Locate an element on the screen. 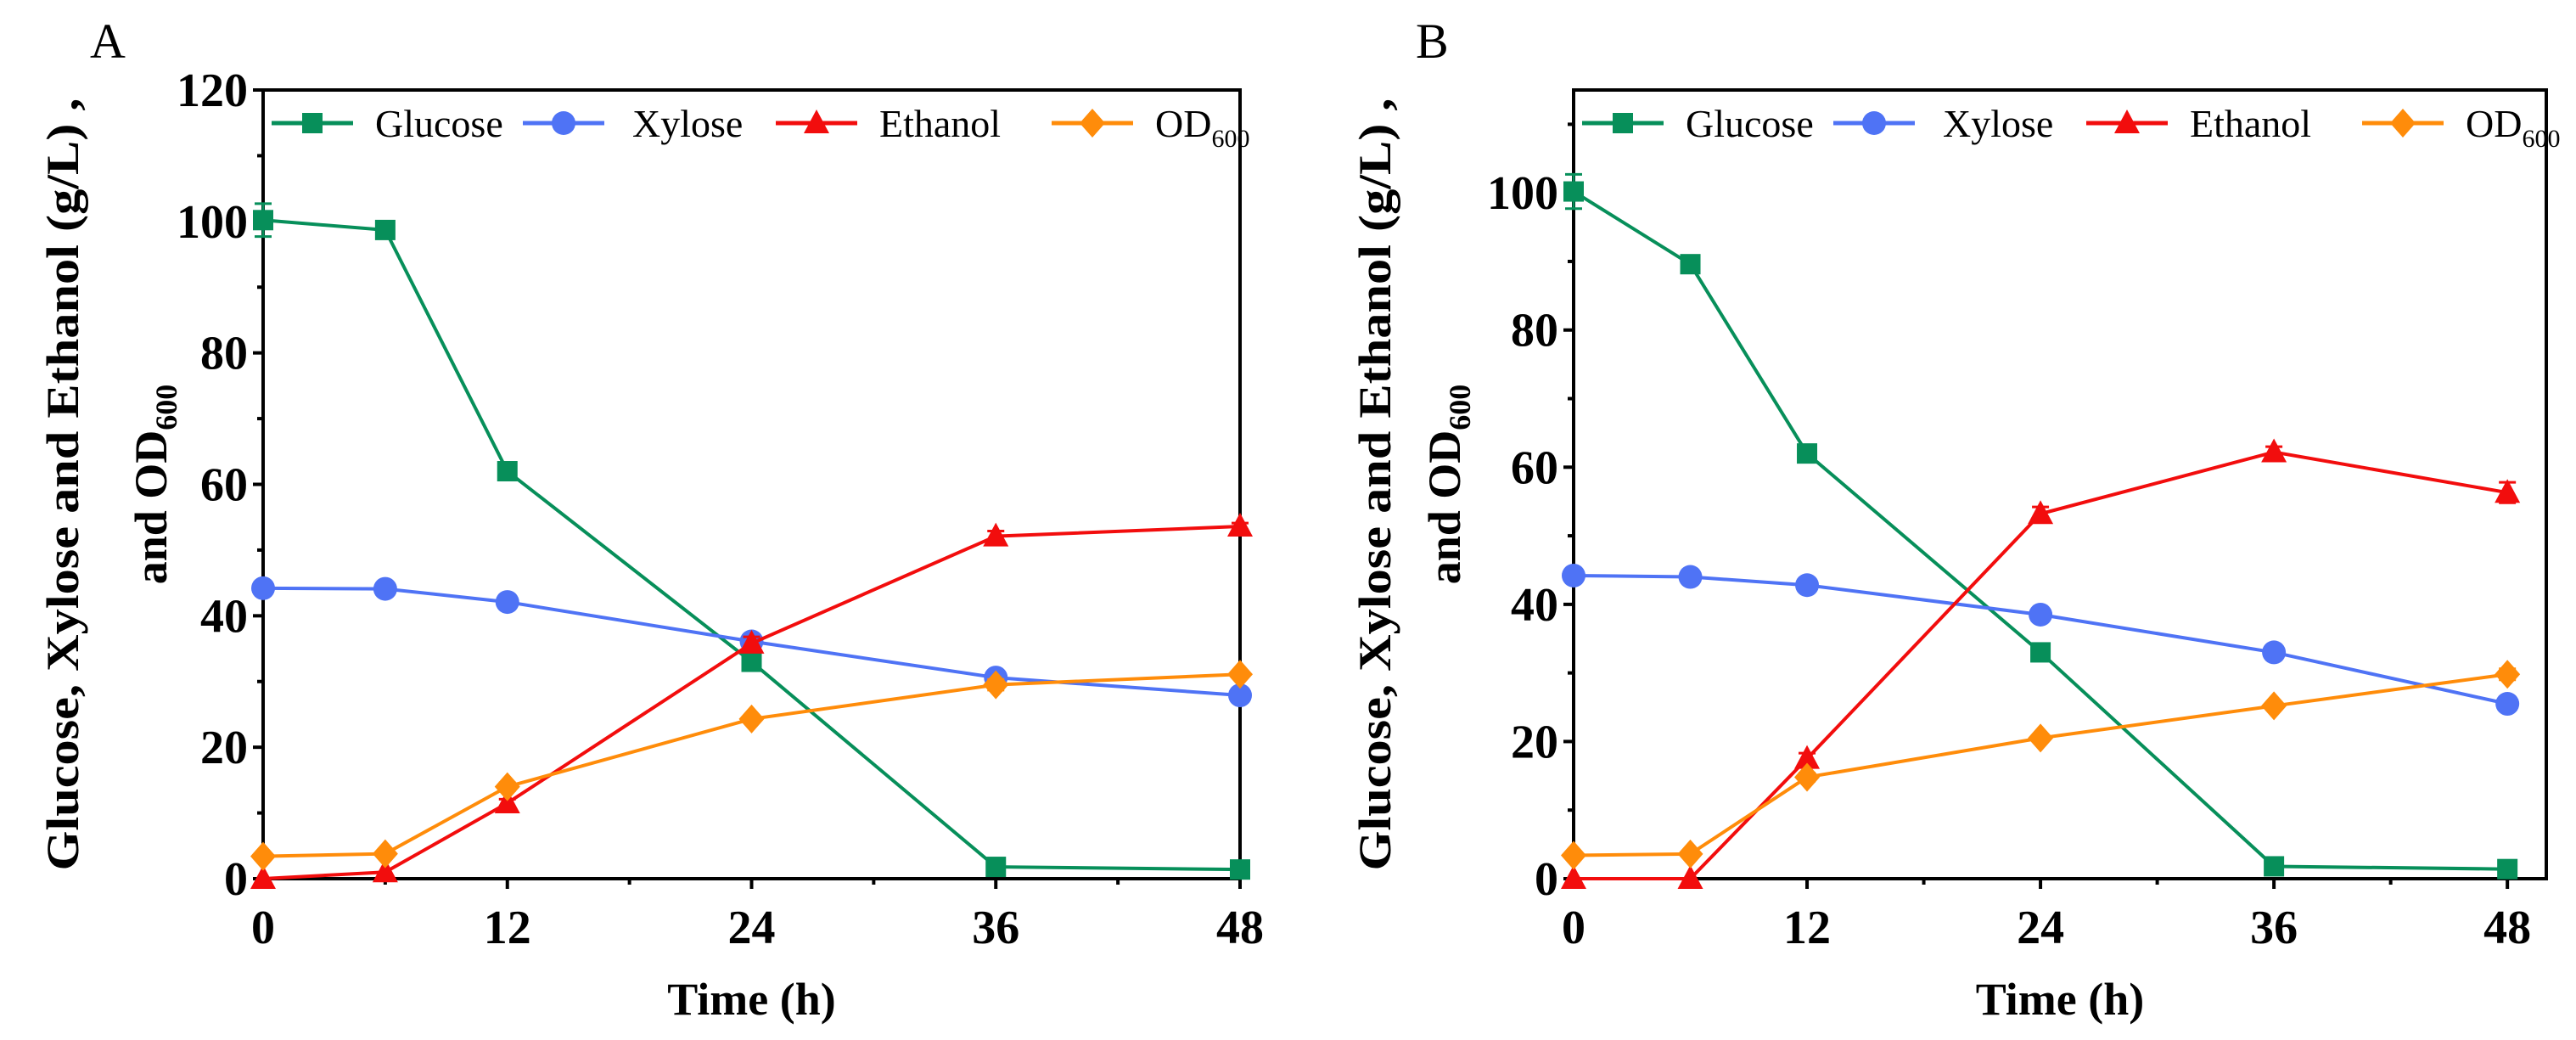 This screenshot has height=1040, width=2576. panel-label: B is located at coordinates (1432, 41).